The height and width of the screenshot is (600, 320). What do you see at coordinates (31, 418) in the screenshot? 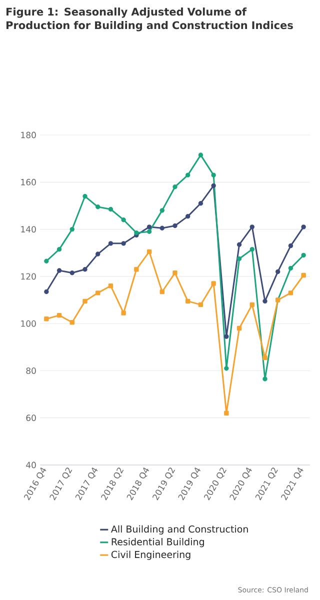
I see `y-tick-label: 60` at bounding box center [31, 418].